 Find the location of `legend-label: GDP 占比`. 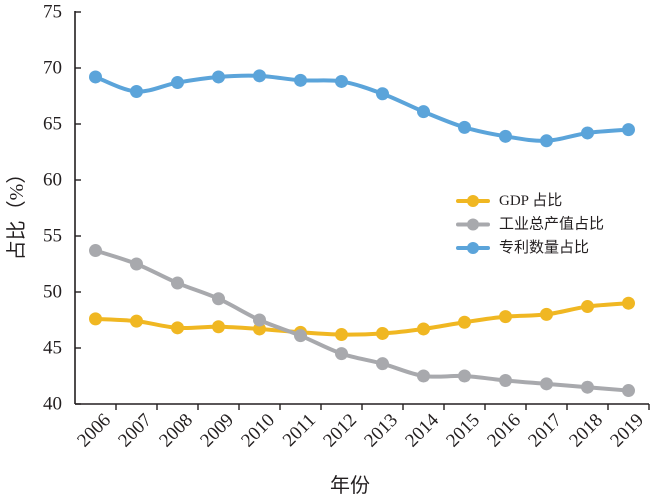

legend-label: GDP 占比 is located at coordinates (530, 200).